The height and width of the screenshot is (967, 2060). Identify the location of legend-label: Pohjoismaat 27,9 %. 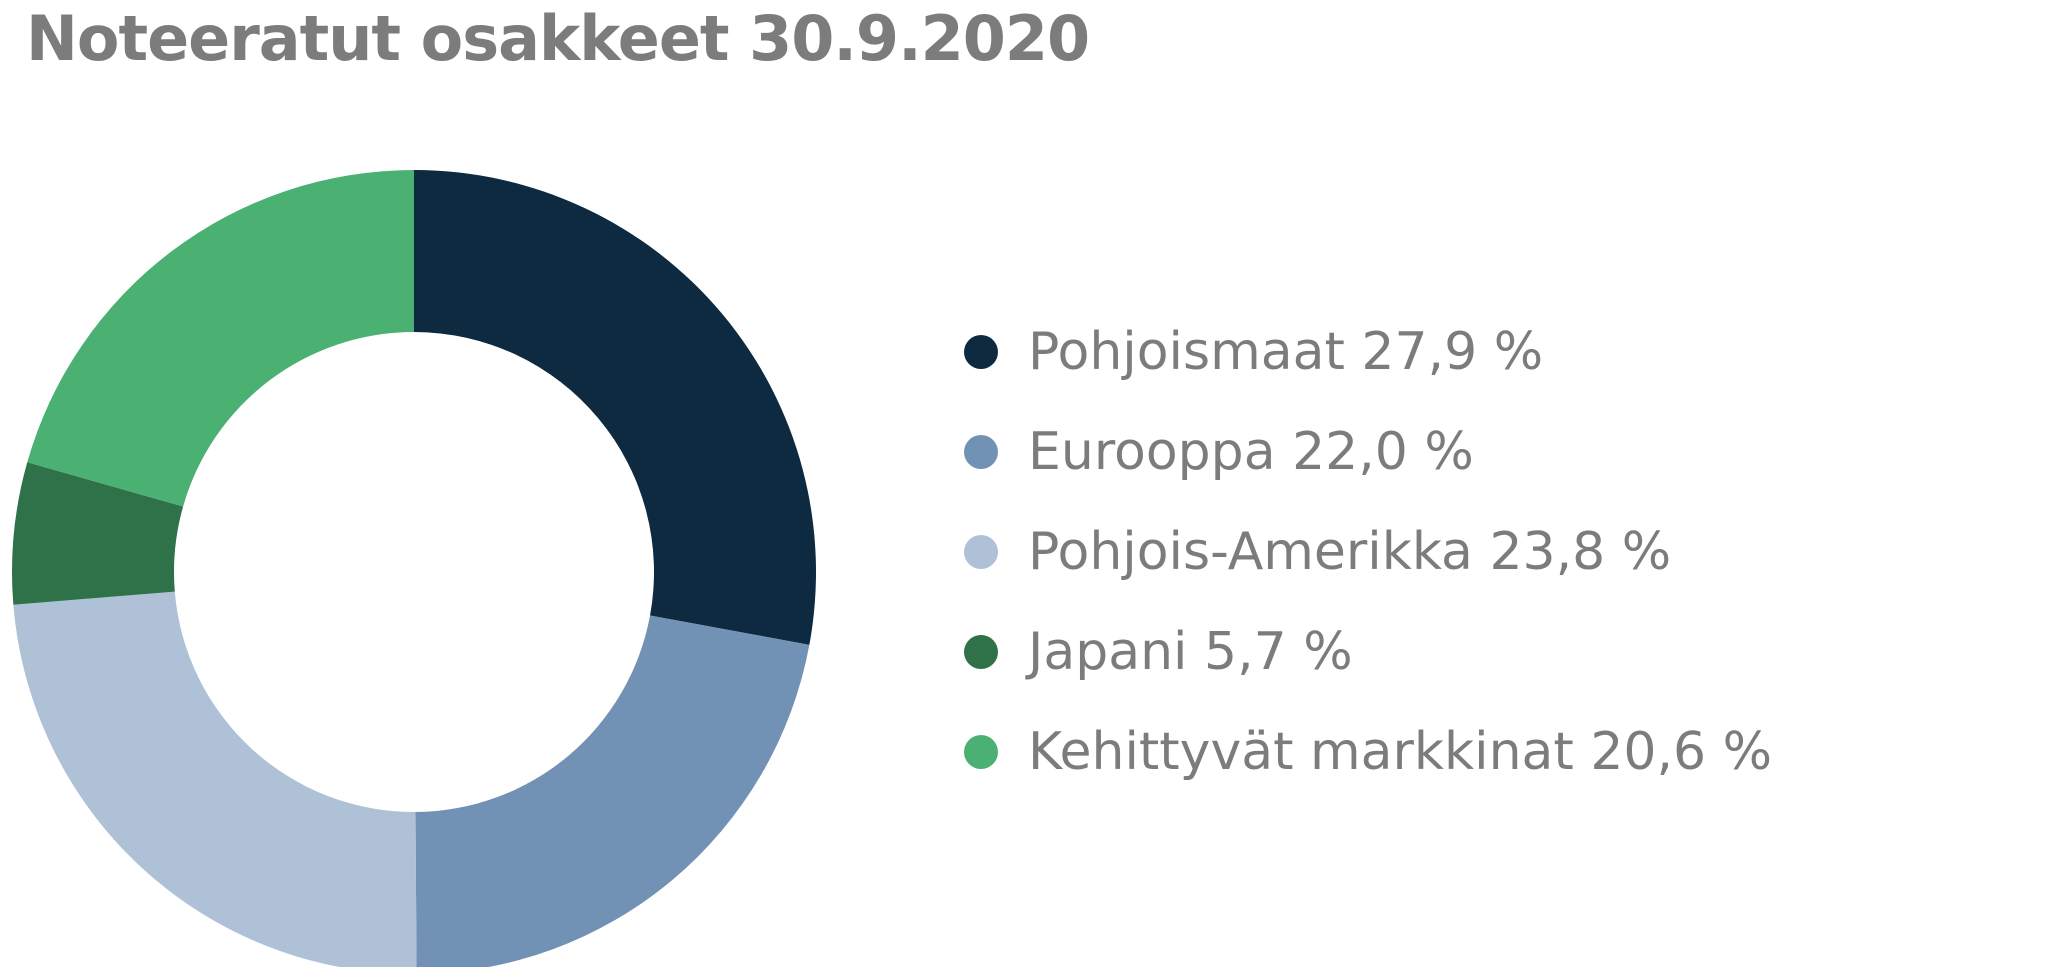
(1286, 352).